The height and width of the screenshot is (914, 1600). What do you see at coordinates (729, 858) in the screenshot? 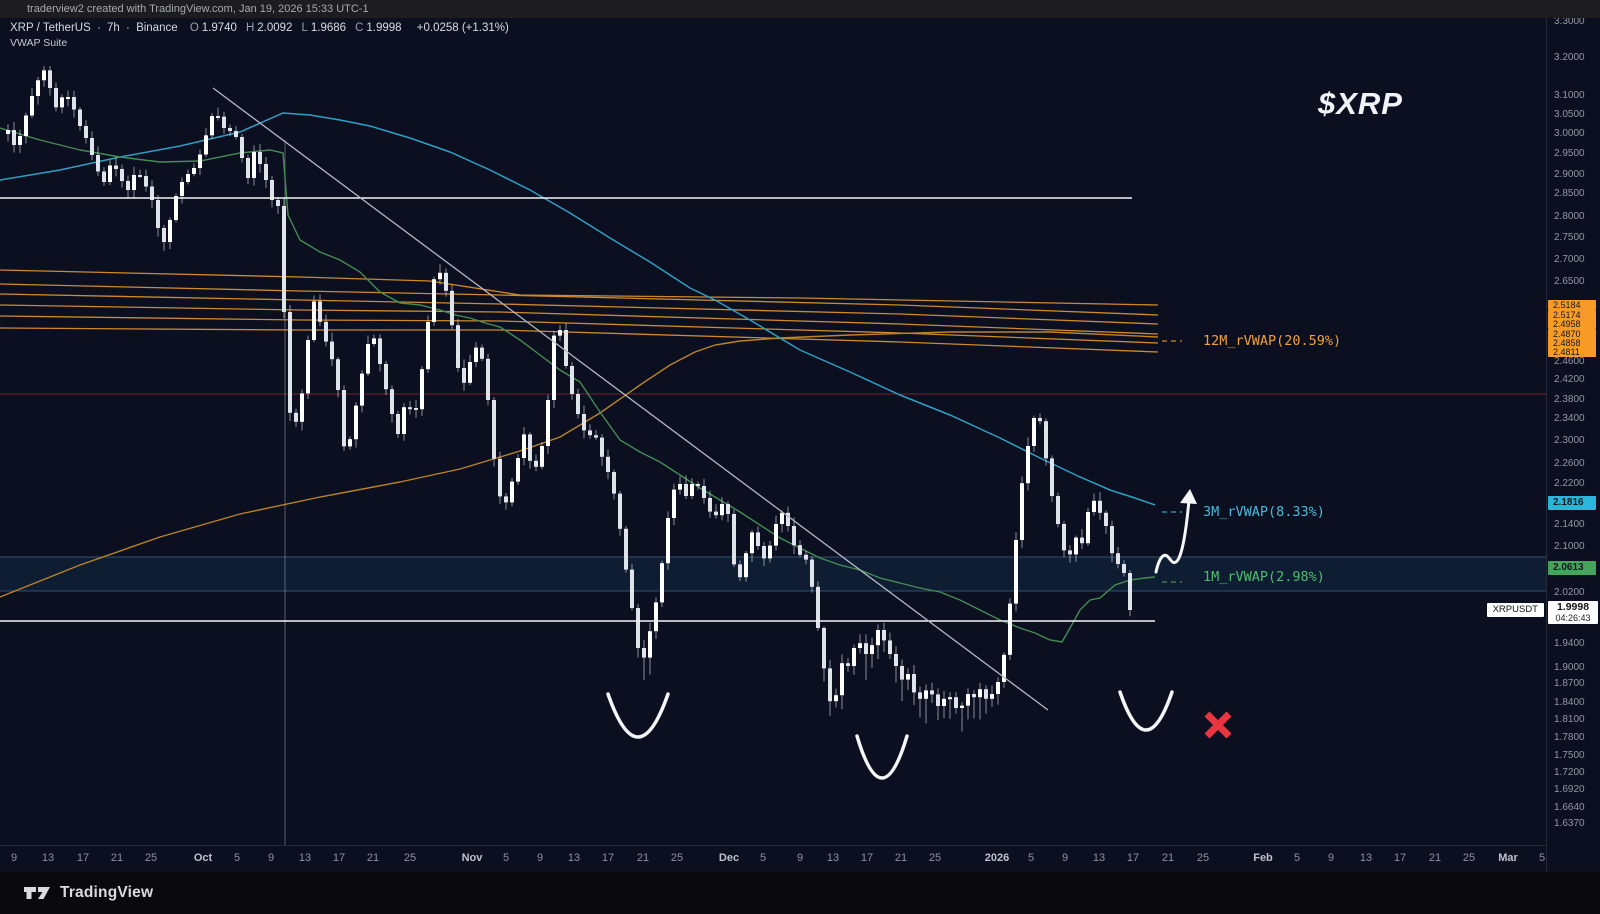
I see `time-axis-label: Dec` at bounding box center [729, 858].